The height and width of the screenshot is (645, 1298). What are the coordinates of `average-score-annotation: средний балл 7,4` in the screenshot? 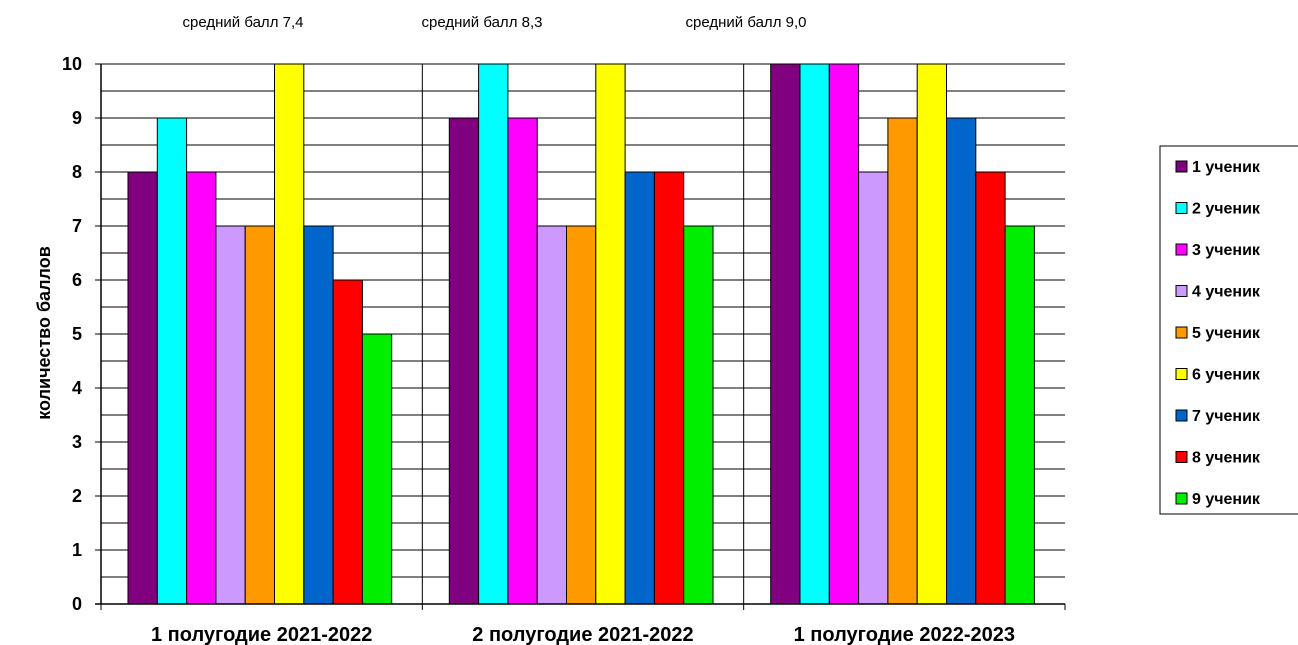 It's located at (243, 22).